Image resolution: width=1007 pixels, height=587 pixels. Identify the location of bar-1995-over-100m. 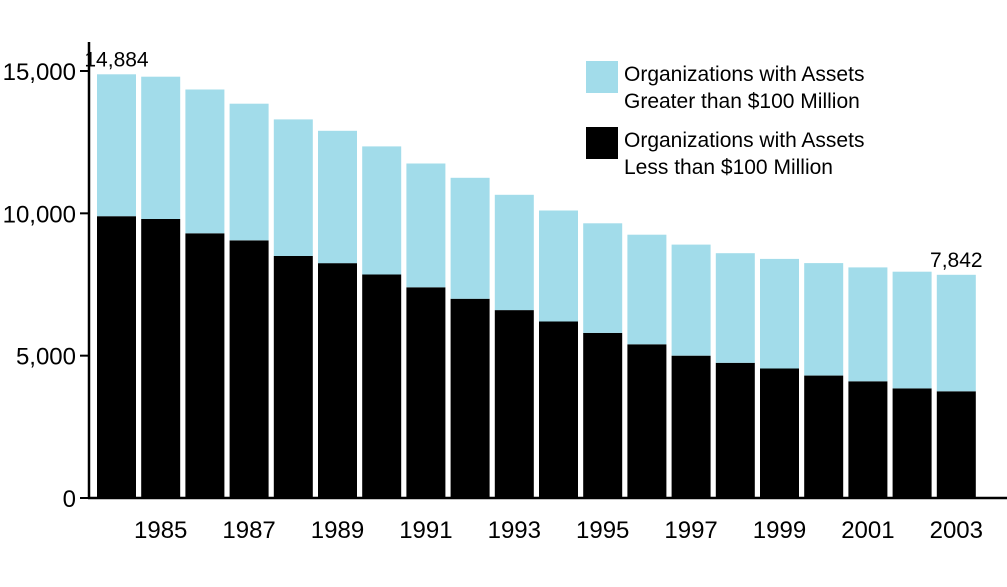
(603, 278).